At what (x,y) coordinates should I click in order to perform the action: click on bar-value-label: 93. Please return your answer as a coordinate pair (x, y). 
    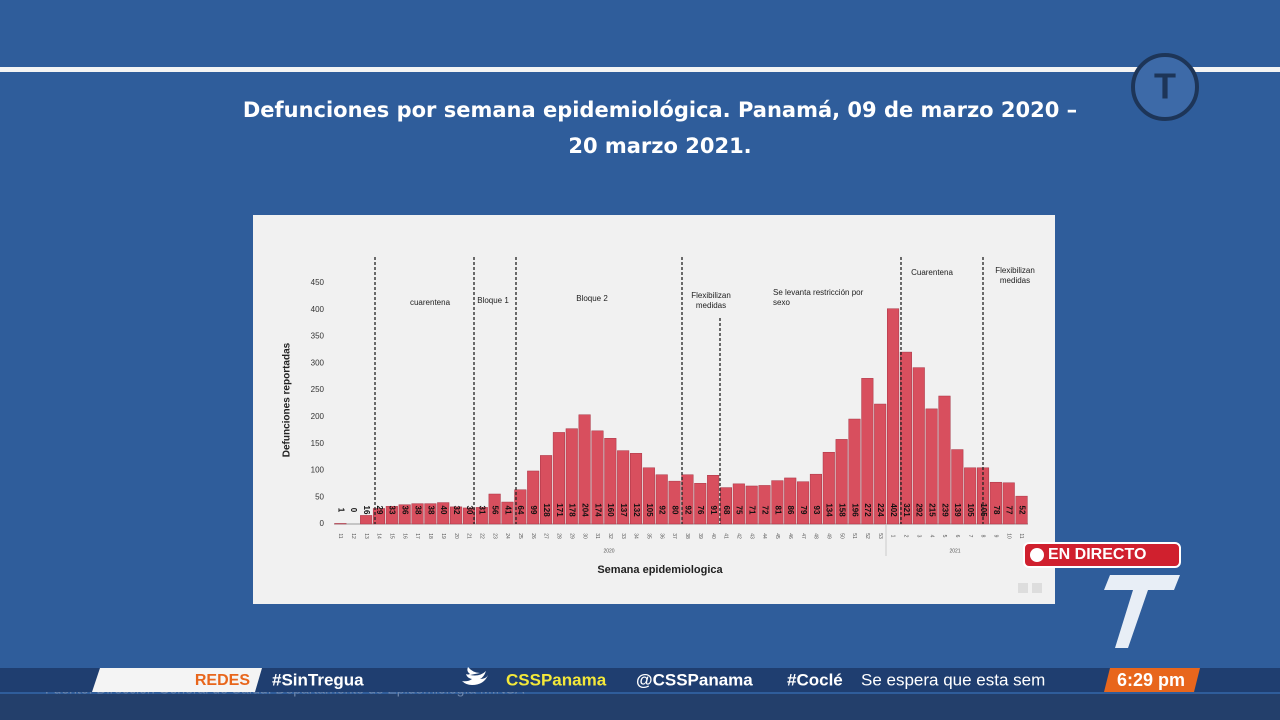
    Looking at the image, I should click on (816, 510).